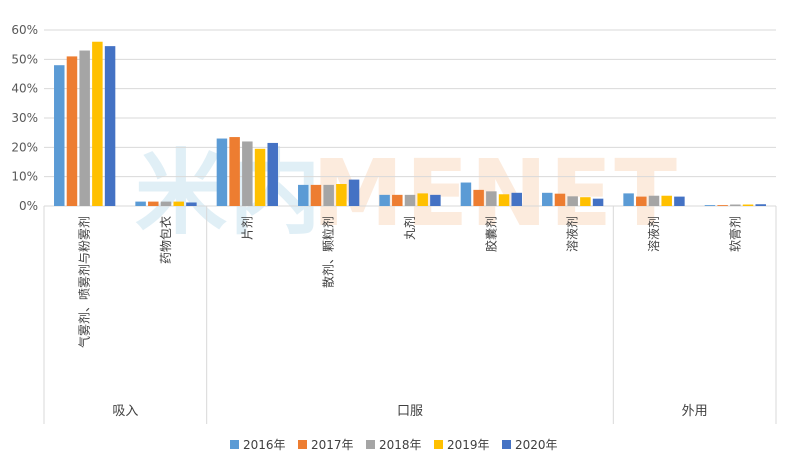 The height and width of the screenshot is (466, 788). What do you see at coordinates (24, 30) in the screenshot?
I see `y-tick-label: 60%` at bounding box center [24, 30].